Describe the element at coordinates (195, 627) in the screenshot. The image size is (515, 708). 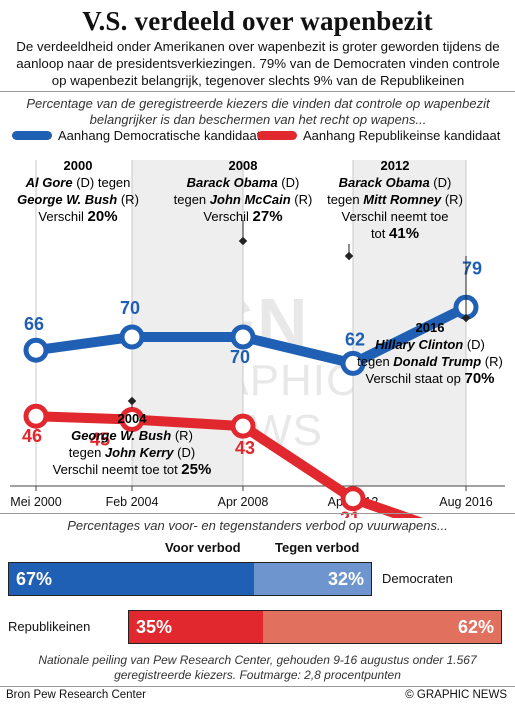
I see `bar-segment-voor: 35%` at that location.